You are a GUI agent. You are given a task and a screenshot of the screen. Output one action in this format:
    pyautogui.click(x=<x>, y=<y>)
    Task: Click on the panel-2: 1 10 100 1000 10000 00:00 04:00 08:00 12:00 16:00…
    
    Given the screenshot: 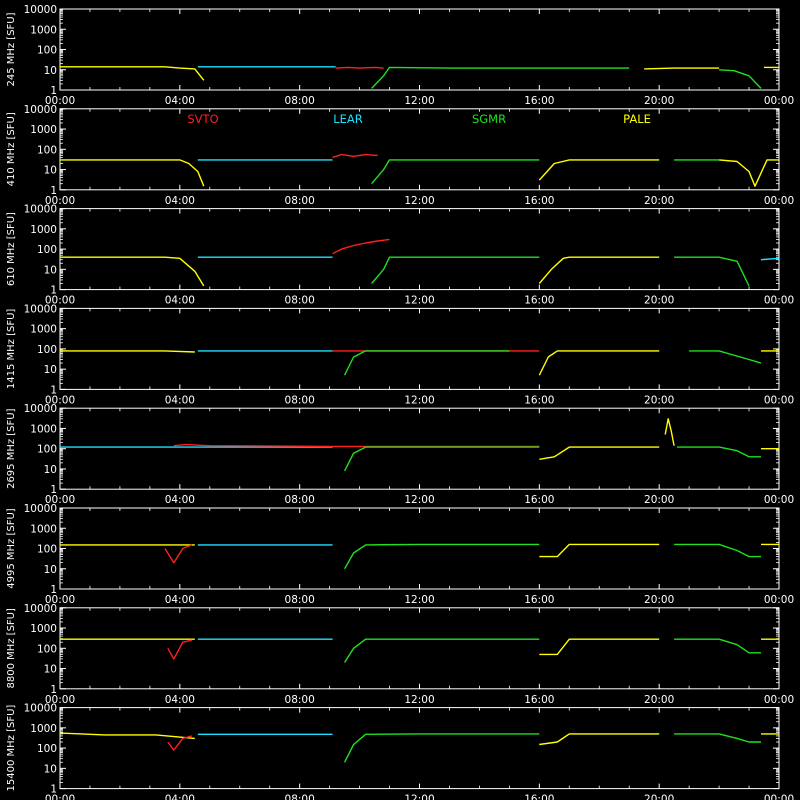 What is the action you would take?
    pyautogui.click(x=400, y=155)
    